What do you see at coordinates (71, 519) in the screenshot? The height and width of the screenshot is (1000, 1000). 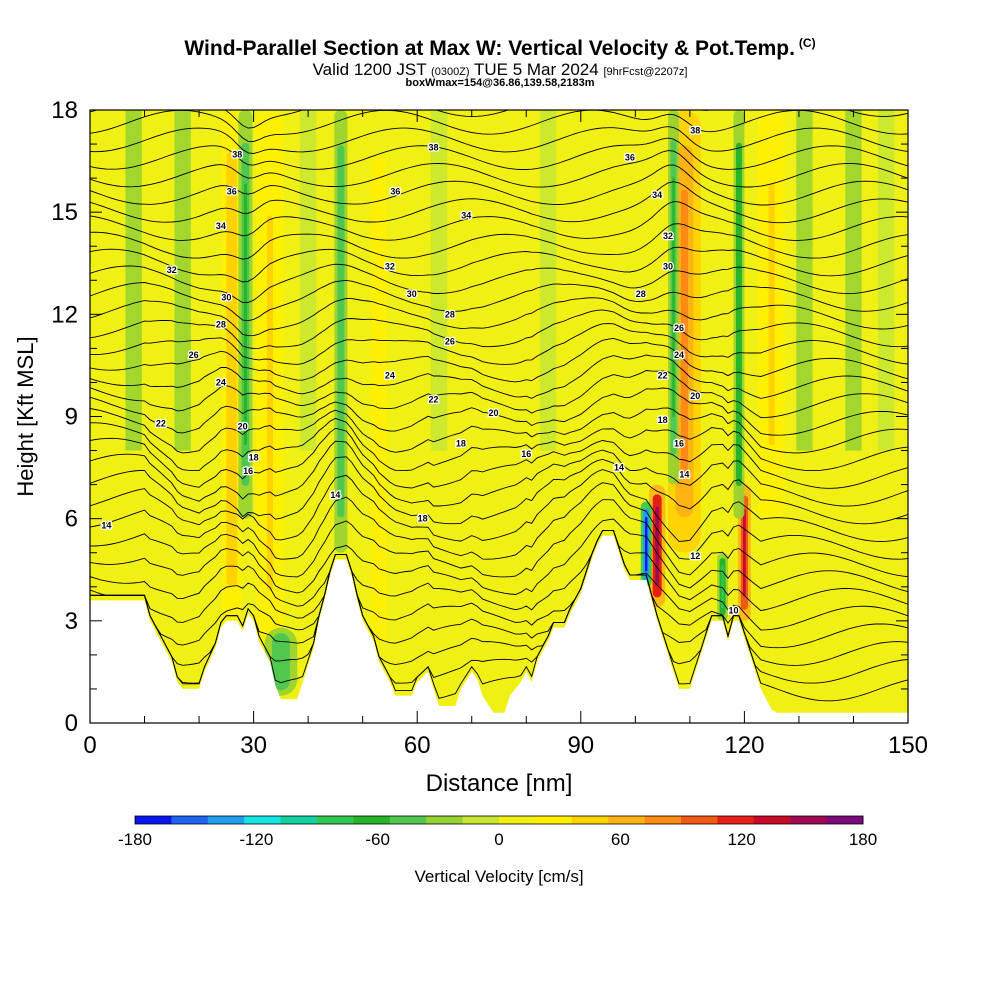 I see `y-tick-label: 6` at bounding box center [71, 519].